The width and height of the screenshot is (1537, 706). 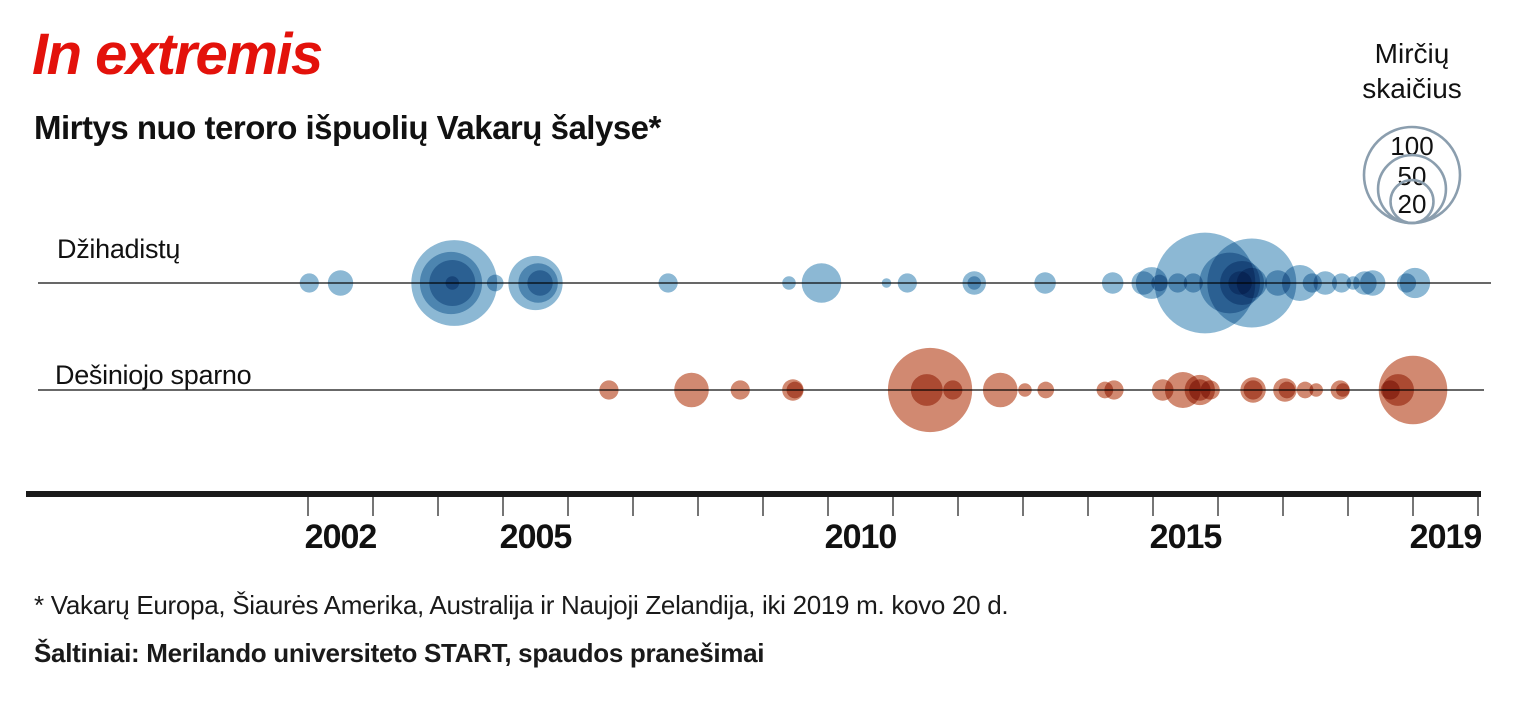 What do you see at coordinates (865, 283) in the screenshot?
I see `series-jihadist` at bounding box center [865, 283].